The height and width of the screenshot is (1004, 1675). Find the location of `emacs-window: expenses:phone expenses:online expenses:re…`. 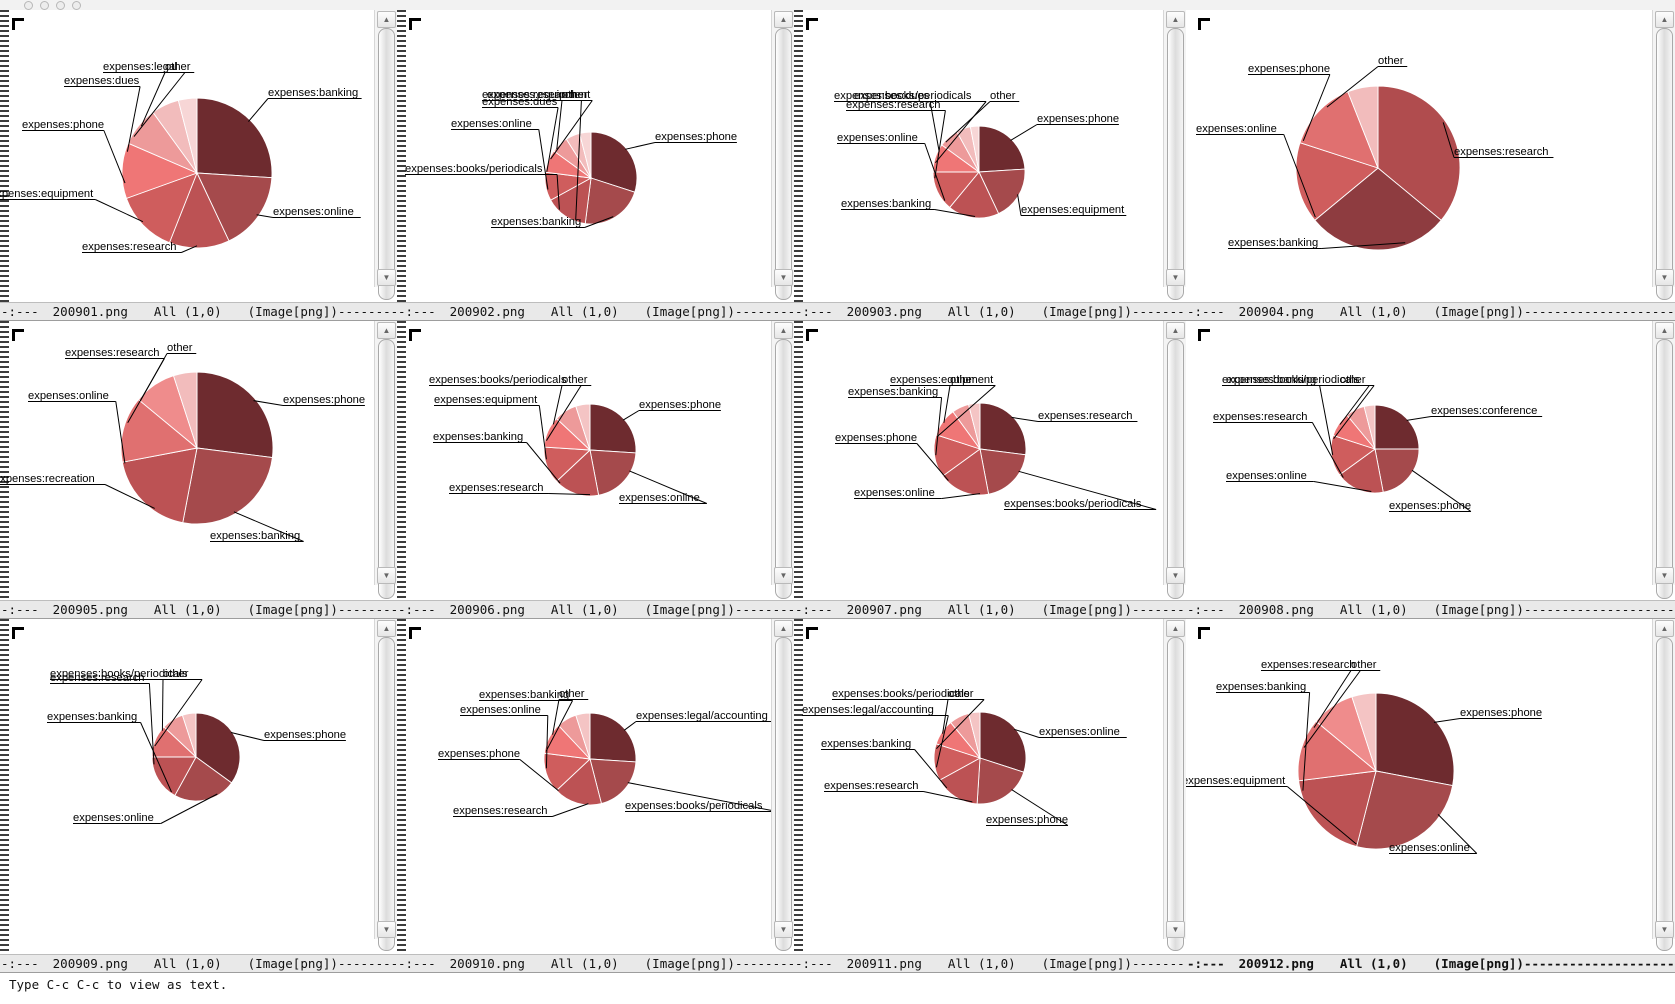

emacs-window: expenses:phone expenses:online expenses:re… is located at coordinates (595, 470).